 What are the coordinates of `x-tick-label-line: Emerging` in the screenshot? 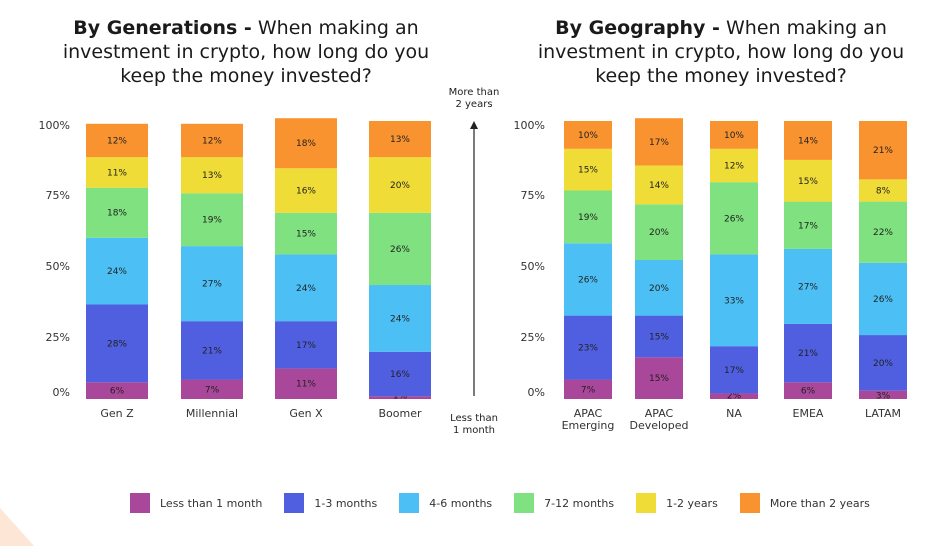 It's located at (588, 425).